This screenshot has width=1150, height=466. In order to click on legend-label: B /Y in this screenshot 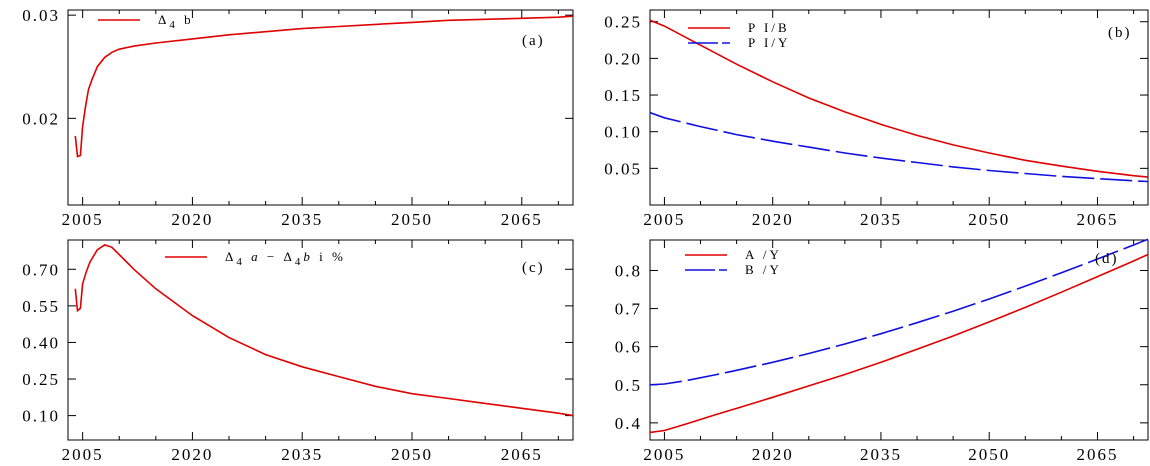, I will do `click(763, 269)`.